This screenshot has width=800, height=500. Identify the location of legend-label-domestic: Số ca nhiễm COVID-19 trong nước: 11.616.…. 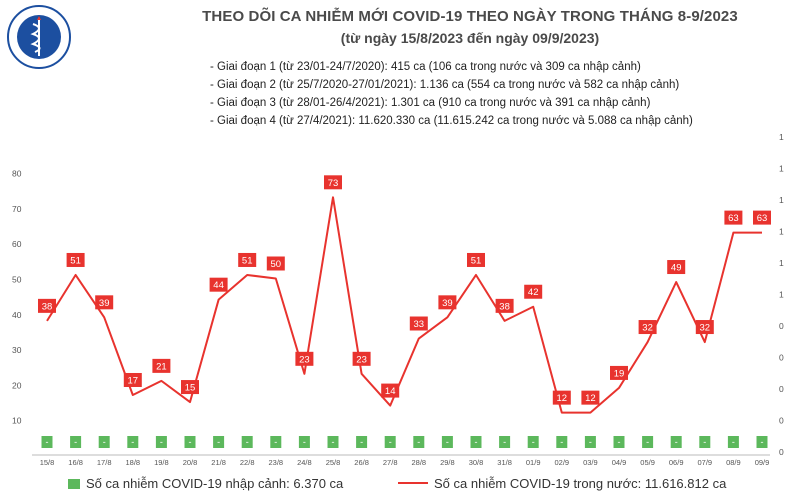
(580, 483).